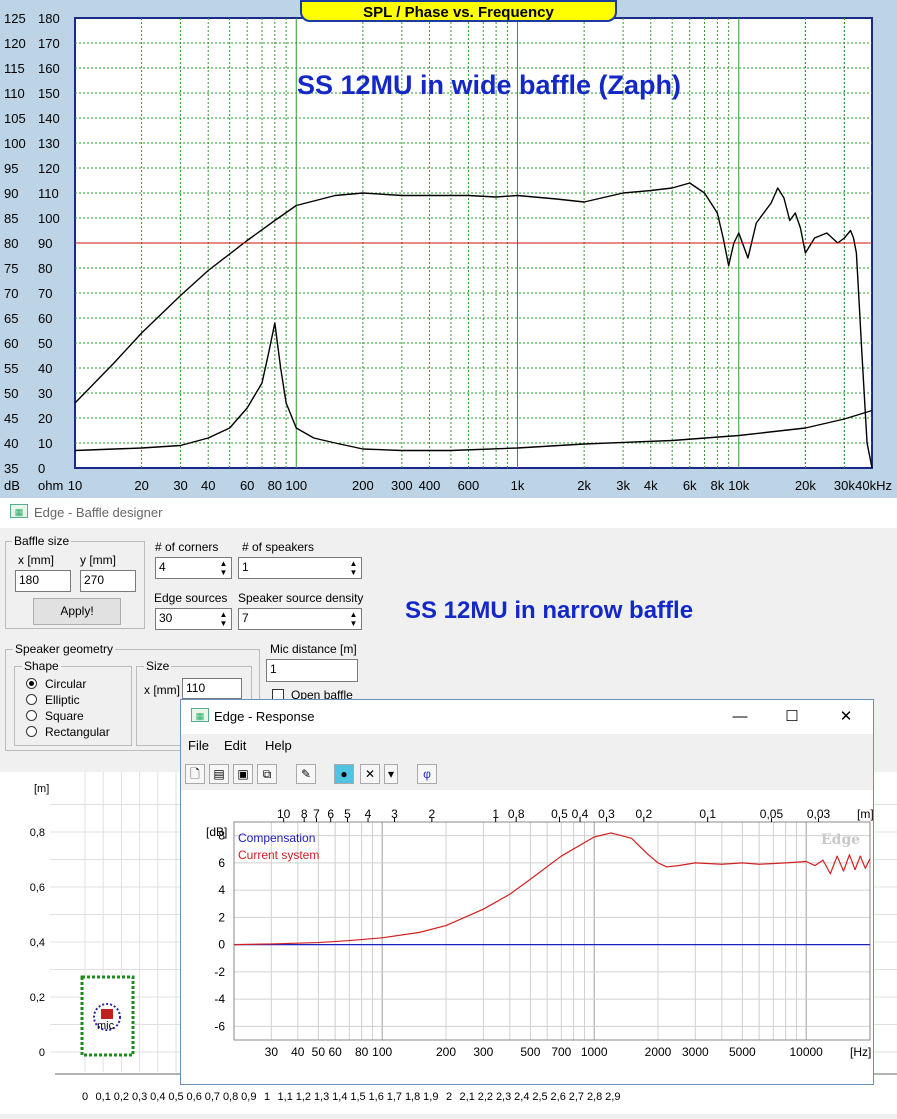 Image resolution: width=897 pixels, height=1119 pixels. Describe the element at coordinates (212, 688) in the screenshot. I see `size-x-input: 110` at that location.